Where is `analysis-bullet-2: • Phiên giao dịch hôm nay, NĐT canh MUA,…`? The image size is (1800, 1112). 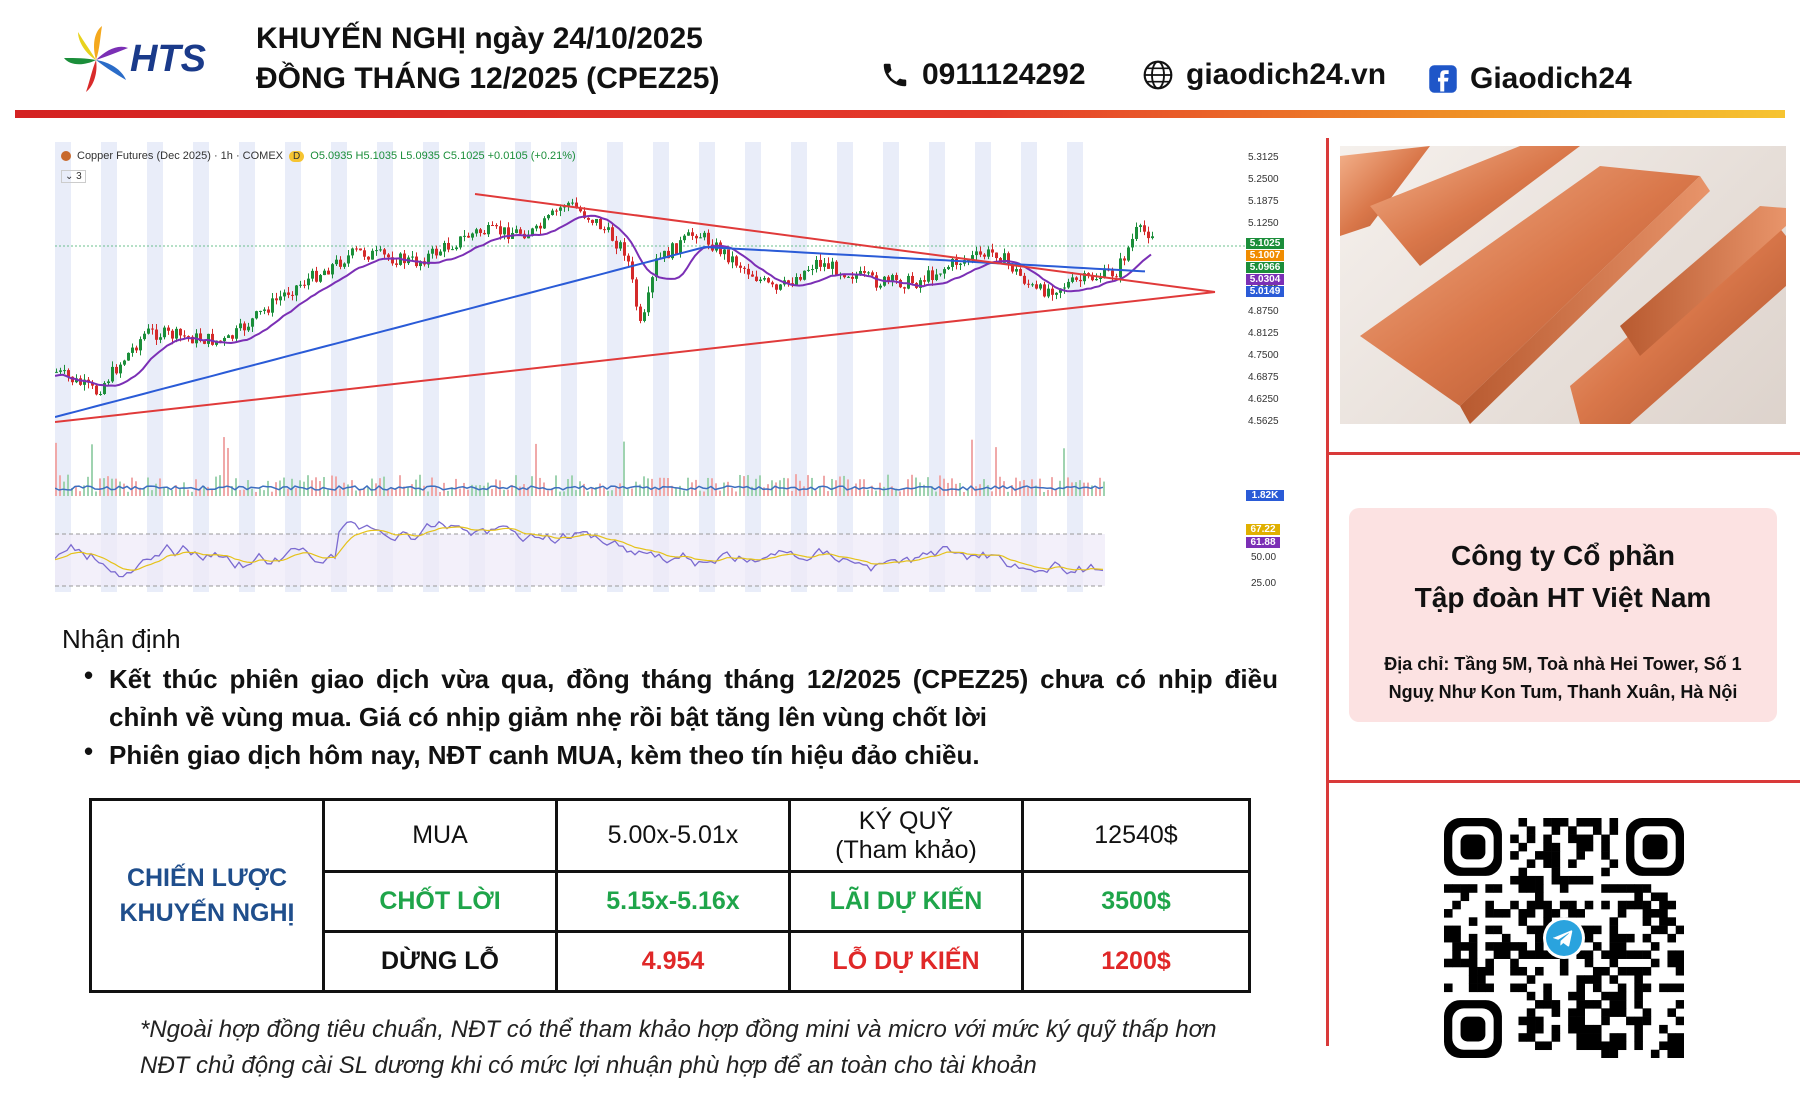 analysis-bullet-2: • Phiên giao dịch hôm nay, NĐT canh MUA,… is located at coordinates (681, 755).